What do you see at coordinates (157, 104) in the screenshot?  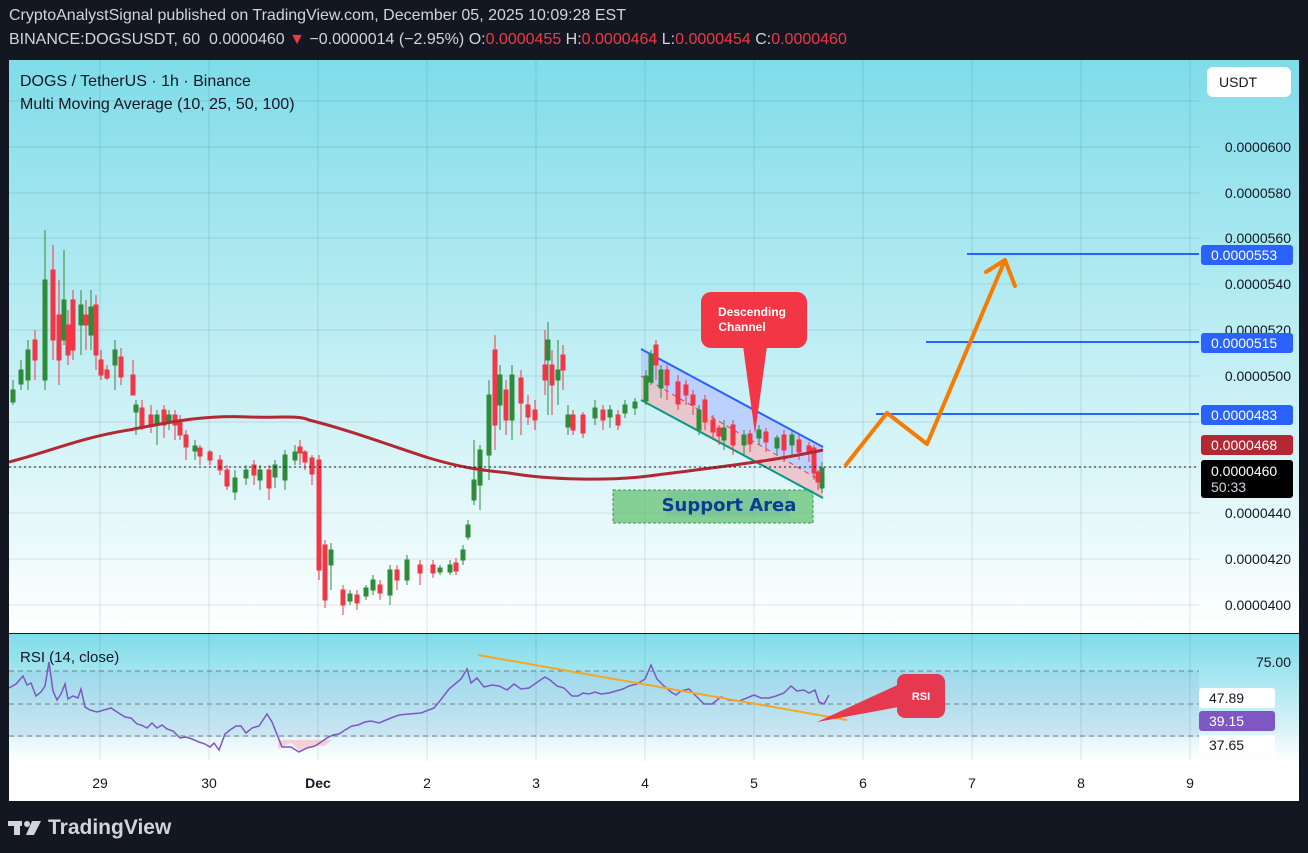 I see `indicator-label-mma: Multi Moving Average (10, 25, 50, 100)` at bounding box center [157, 104].